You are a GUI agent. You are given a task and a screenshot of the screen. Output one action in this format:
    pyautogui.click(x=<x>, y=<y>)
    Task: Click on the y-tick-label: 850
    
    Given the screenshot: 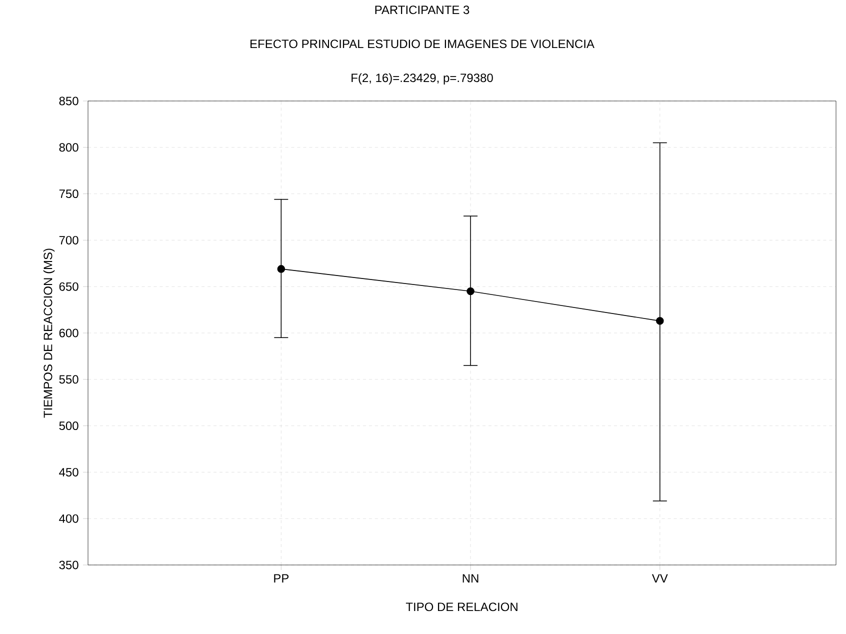 What is the action you would take?
    pyautogui.click(x=68, y=101)
    